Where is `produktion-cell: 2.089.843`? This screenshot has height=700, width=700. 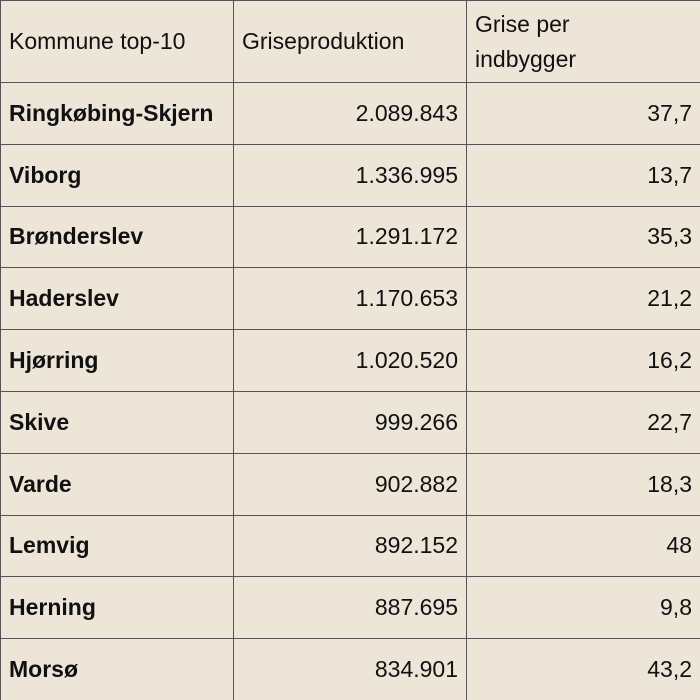 produktion-cell: 2.089.843 is located at coordinates (350, 113).